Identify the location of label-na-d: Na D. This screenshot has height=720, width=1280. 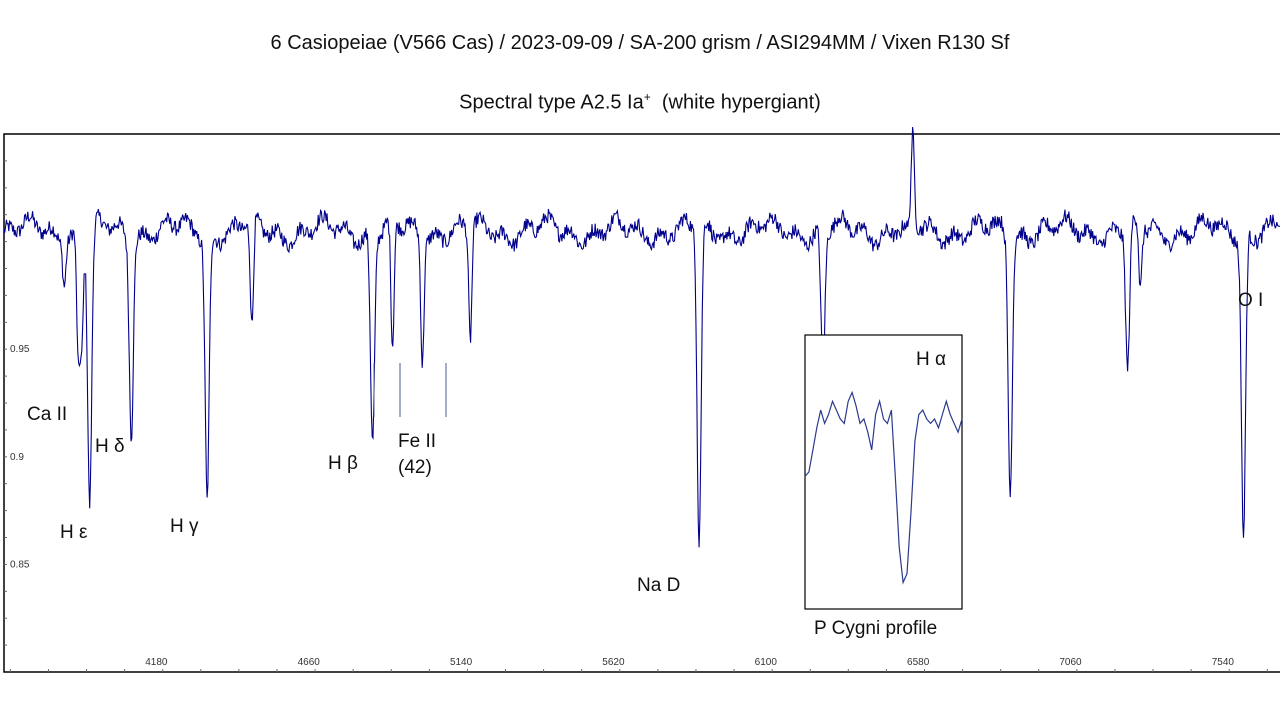
(658, 585).